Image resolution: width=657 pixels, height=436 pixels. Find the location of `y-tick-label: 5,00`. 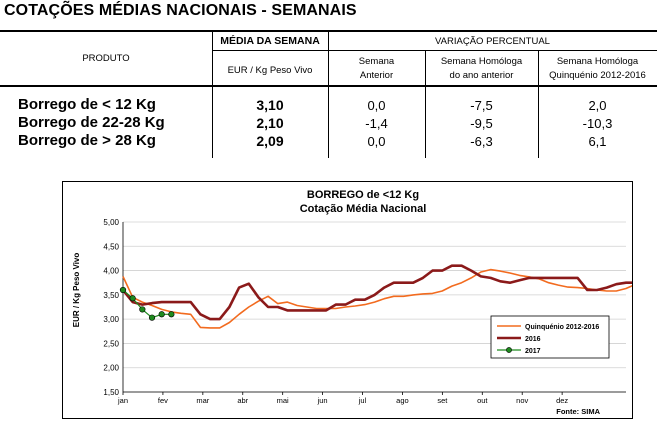

y-tick-label: 5,00 is located at coordinates (111, 222).